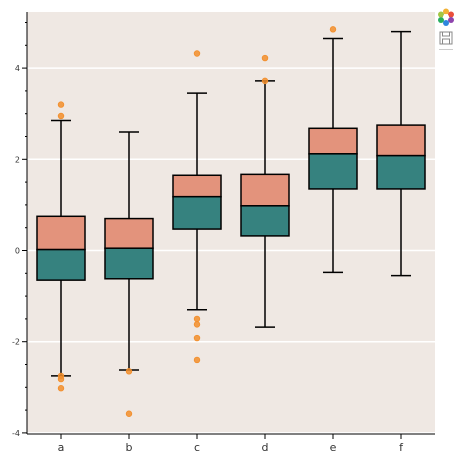  I want to click on y-tick-label: -2, so click(16, 342).